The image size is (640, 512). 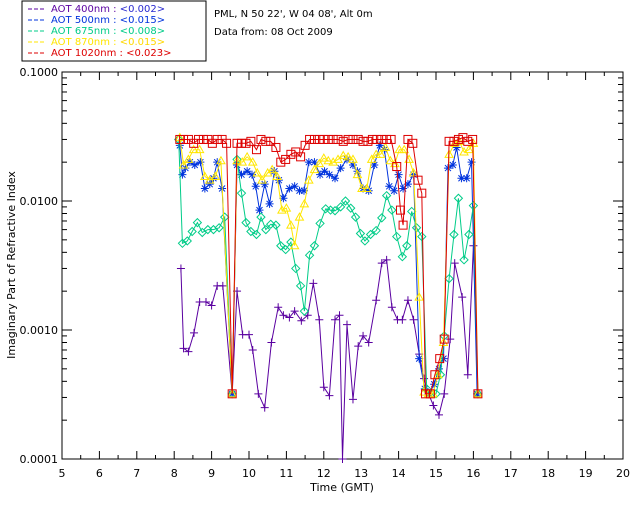 I want to click on legend-label-prefix: AOT 1020nm :, so click(x=88, y=53).